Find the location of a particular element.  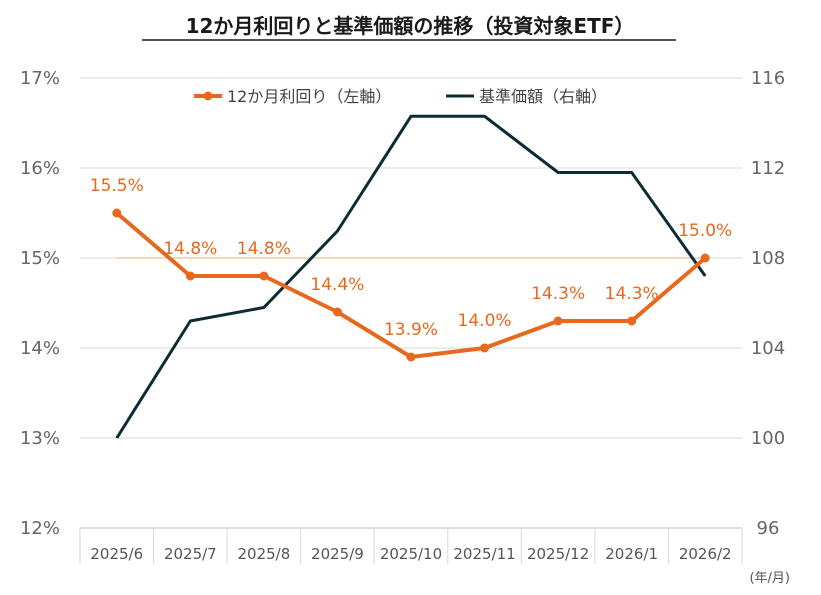

yield-data-label: 13.9% is located at coordinates (411, 330).